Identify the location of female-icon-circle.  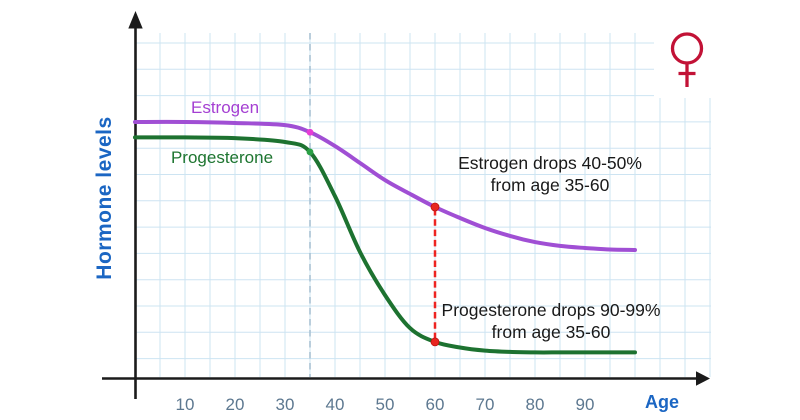
(687, 48).